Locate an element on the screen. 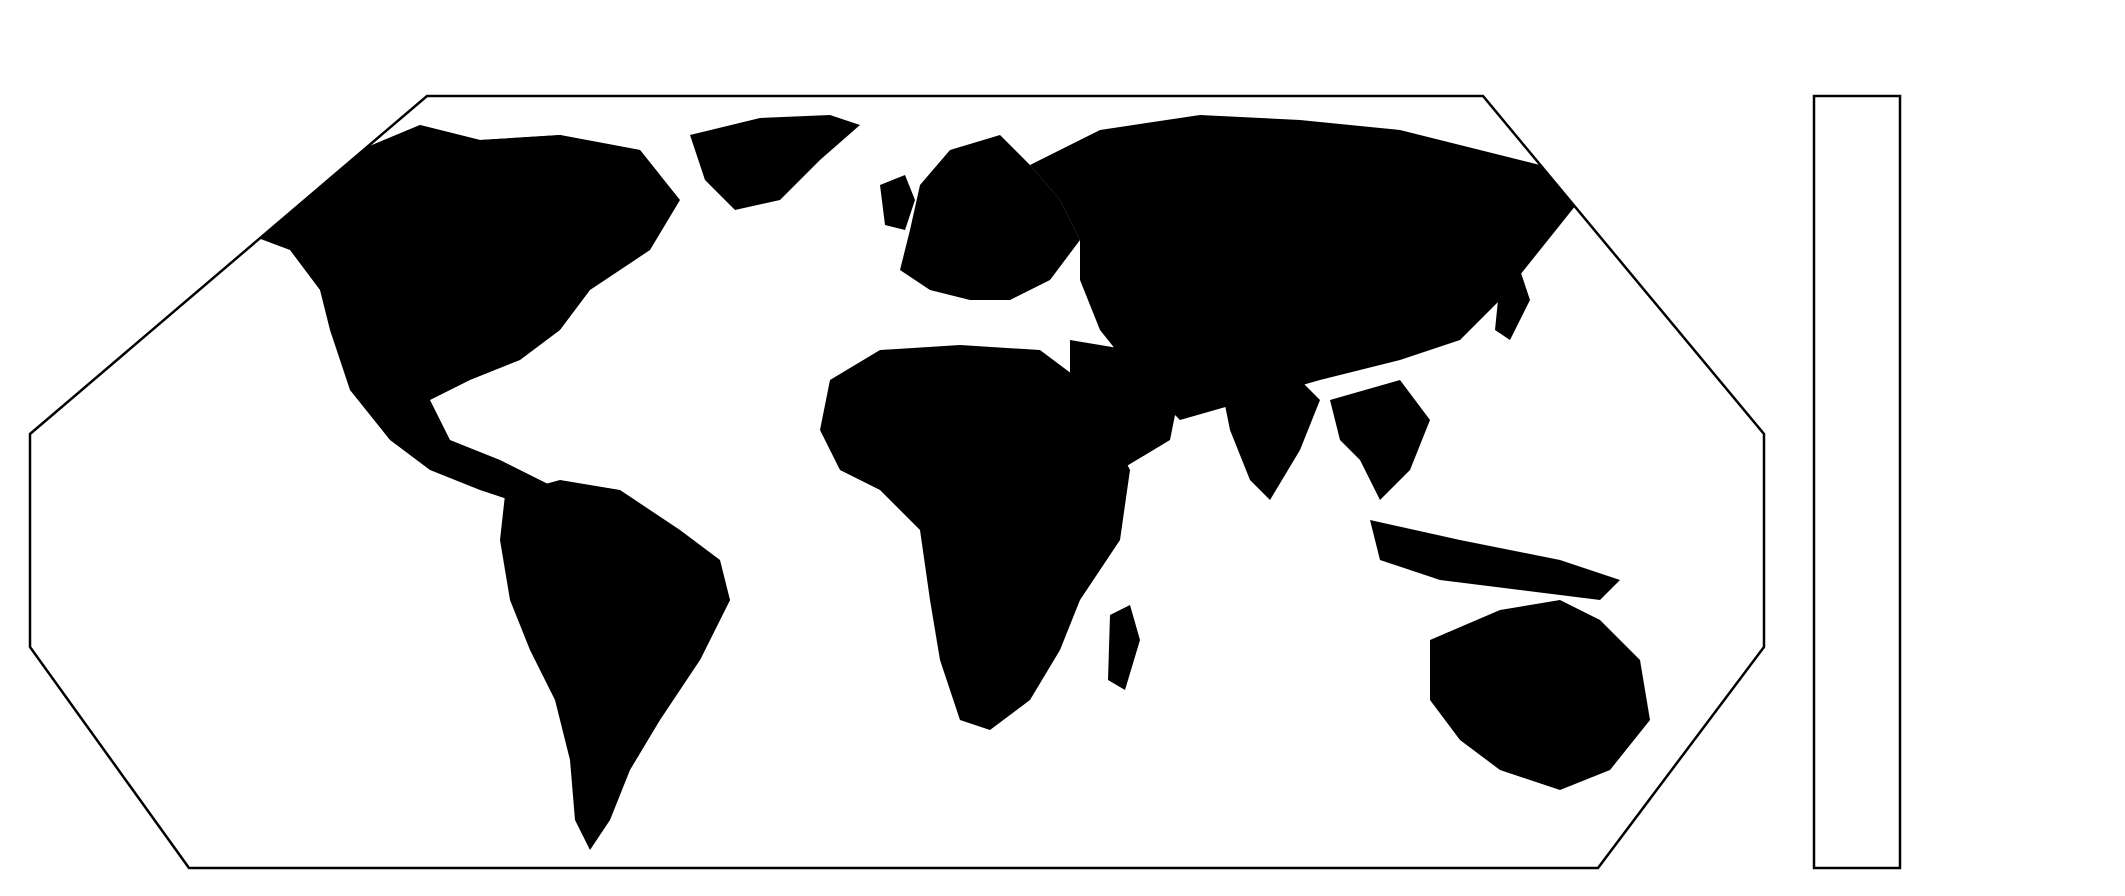 The width and height of the screenshot is (2125, 896). land-asia-central is located at coordinates (1180, 275).